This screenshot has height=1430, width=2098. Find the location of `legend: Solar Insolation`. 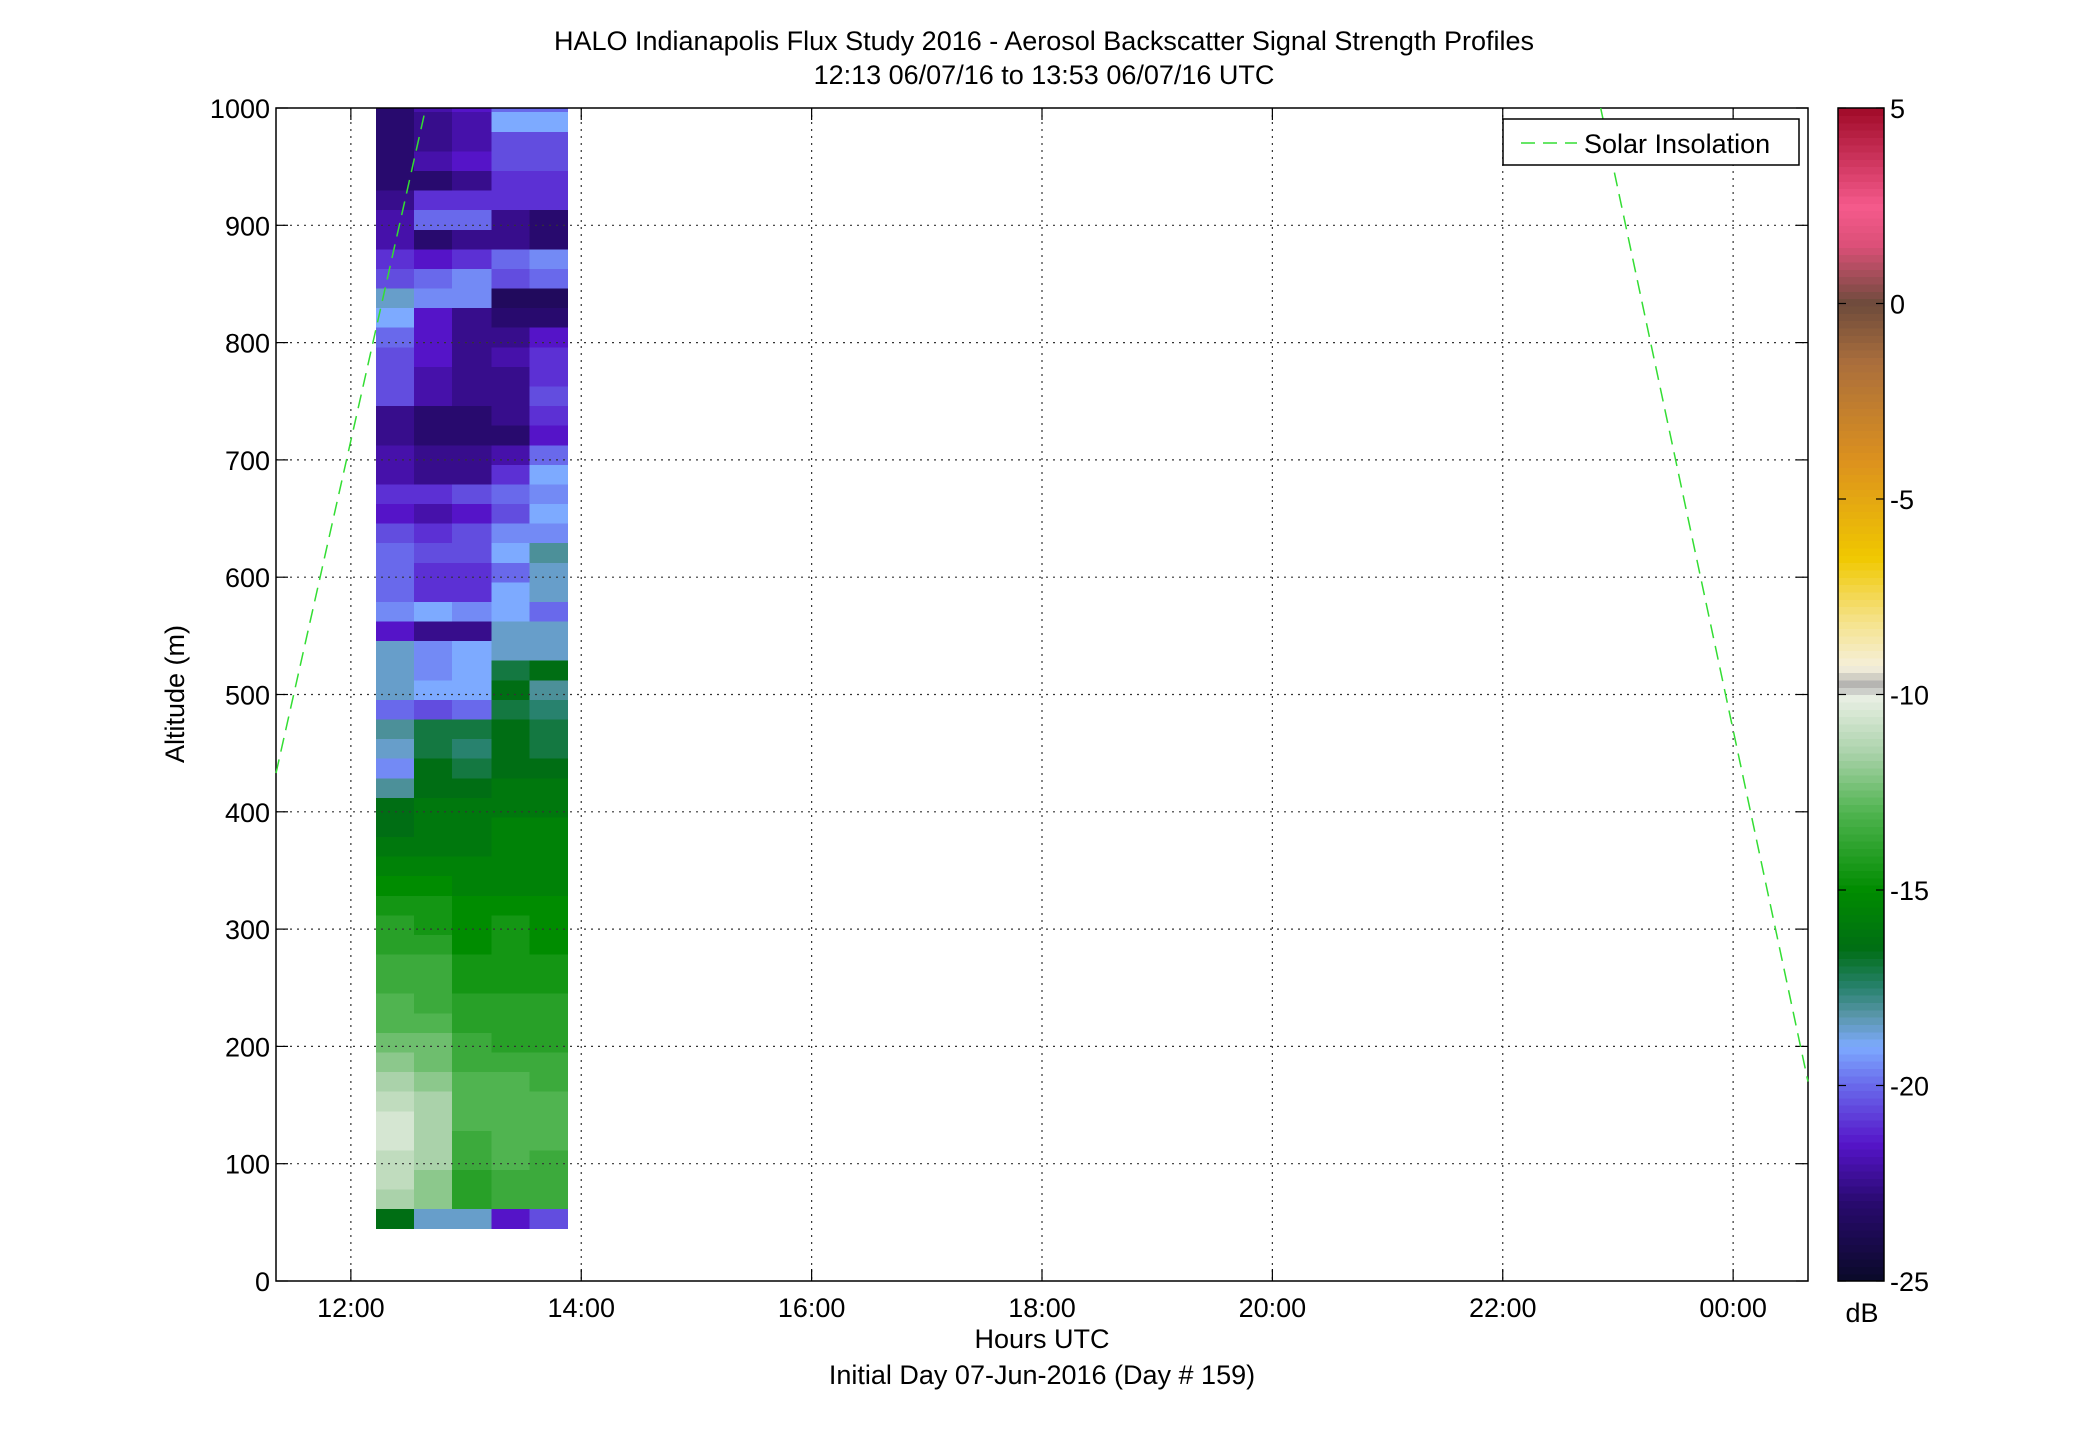

legend: Solar Insolation is located at coordinates (1651, 142).